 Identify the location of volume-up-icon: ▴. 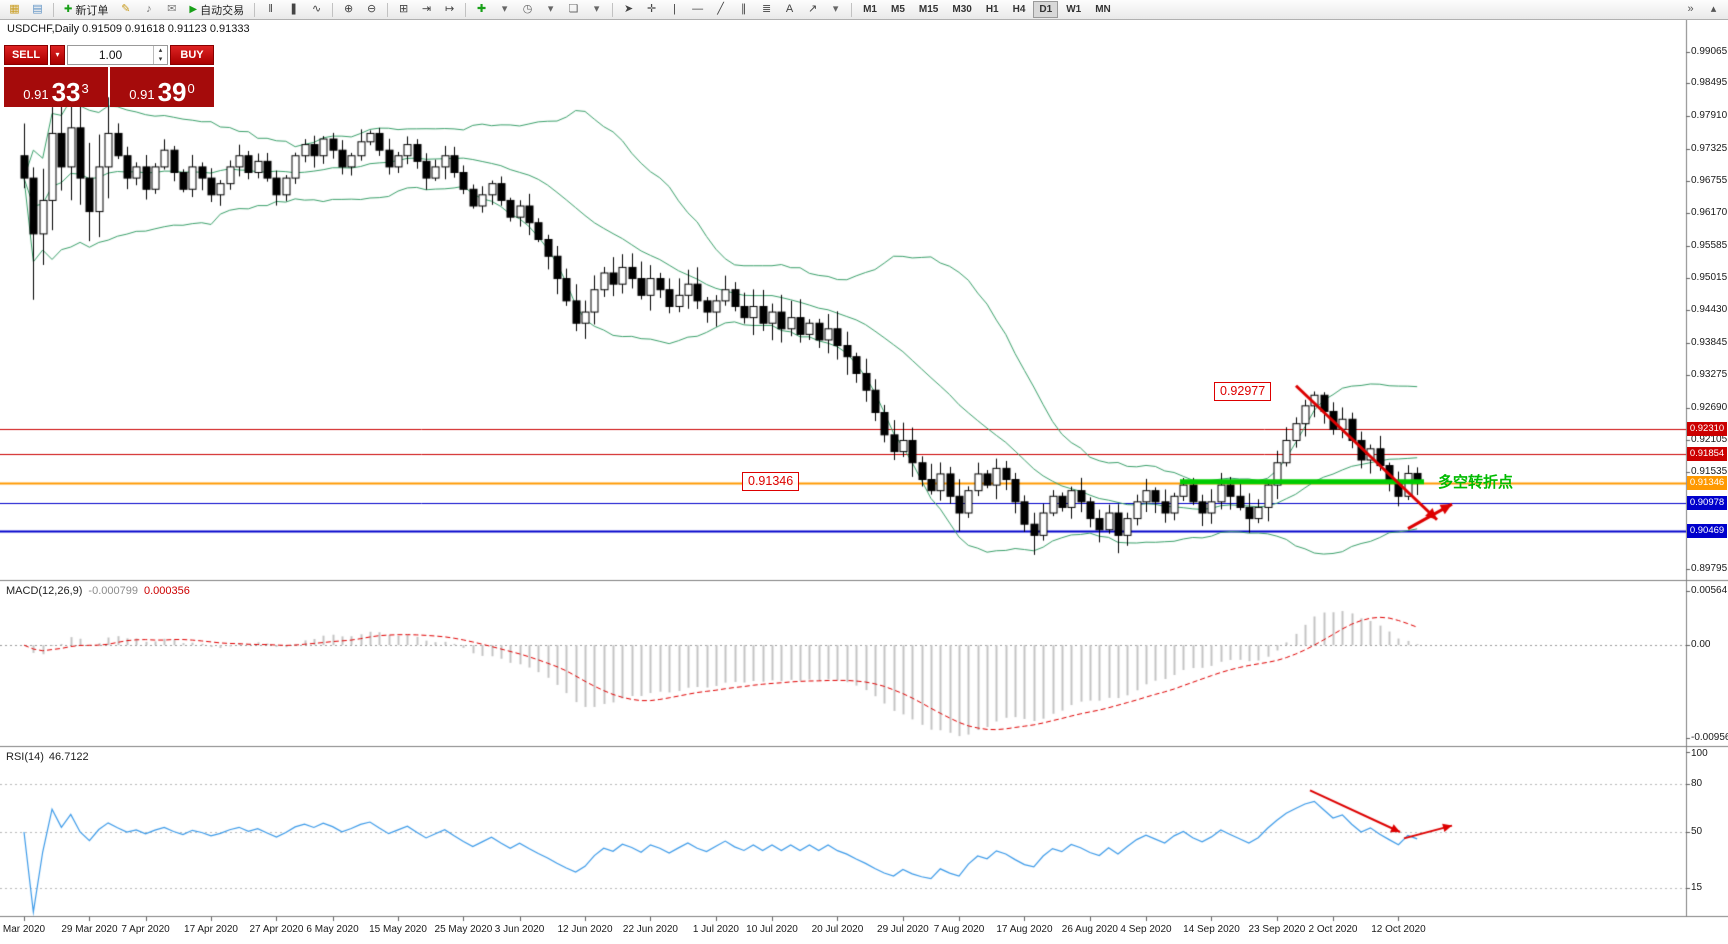
(160, 50).